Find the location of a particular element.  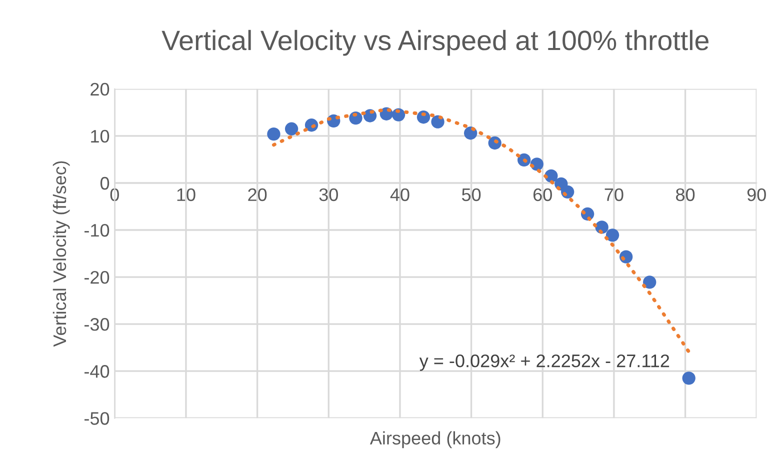

y-tick-label: -40 is located at coordinates (97, 371).